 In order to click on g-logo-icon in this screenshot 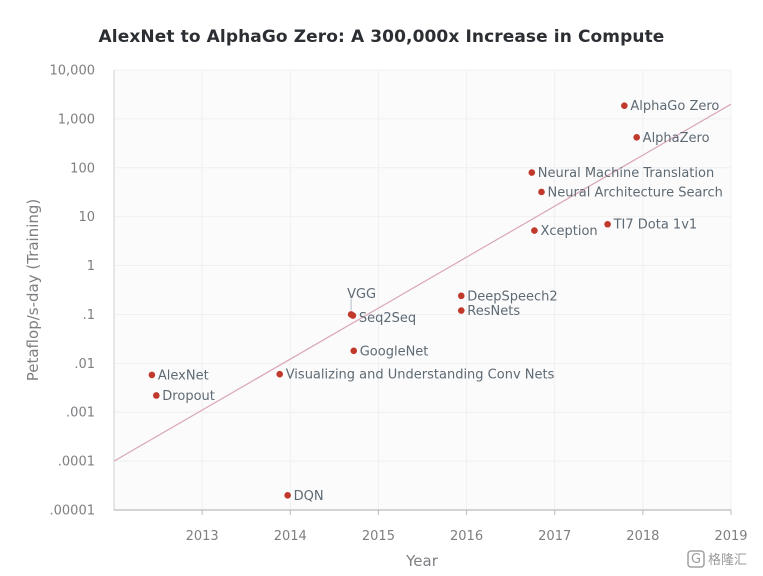, I will do `click(696, 559)`.